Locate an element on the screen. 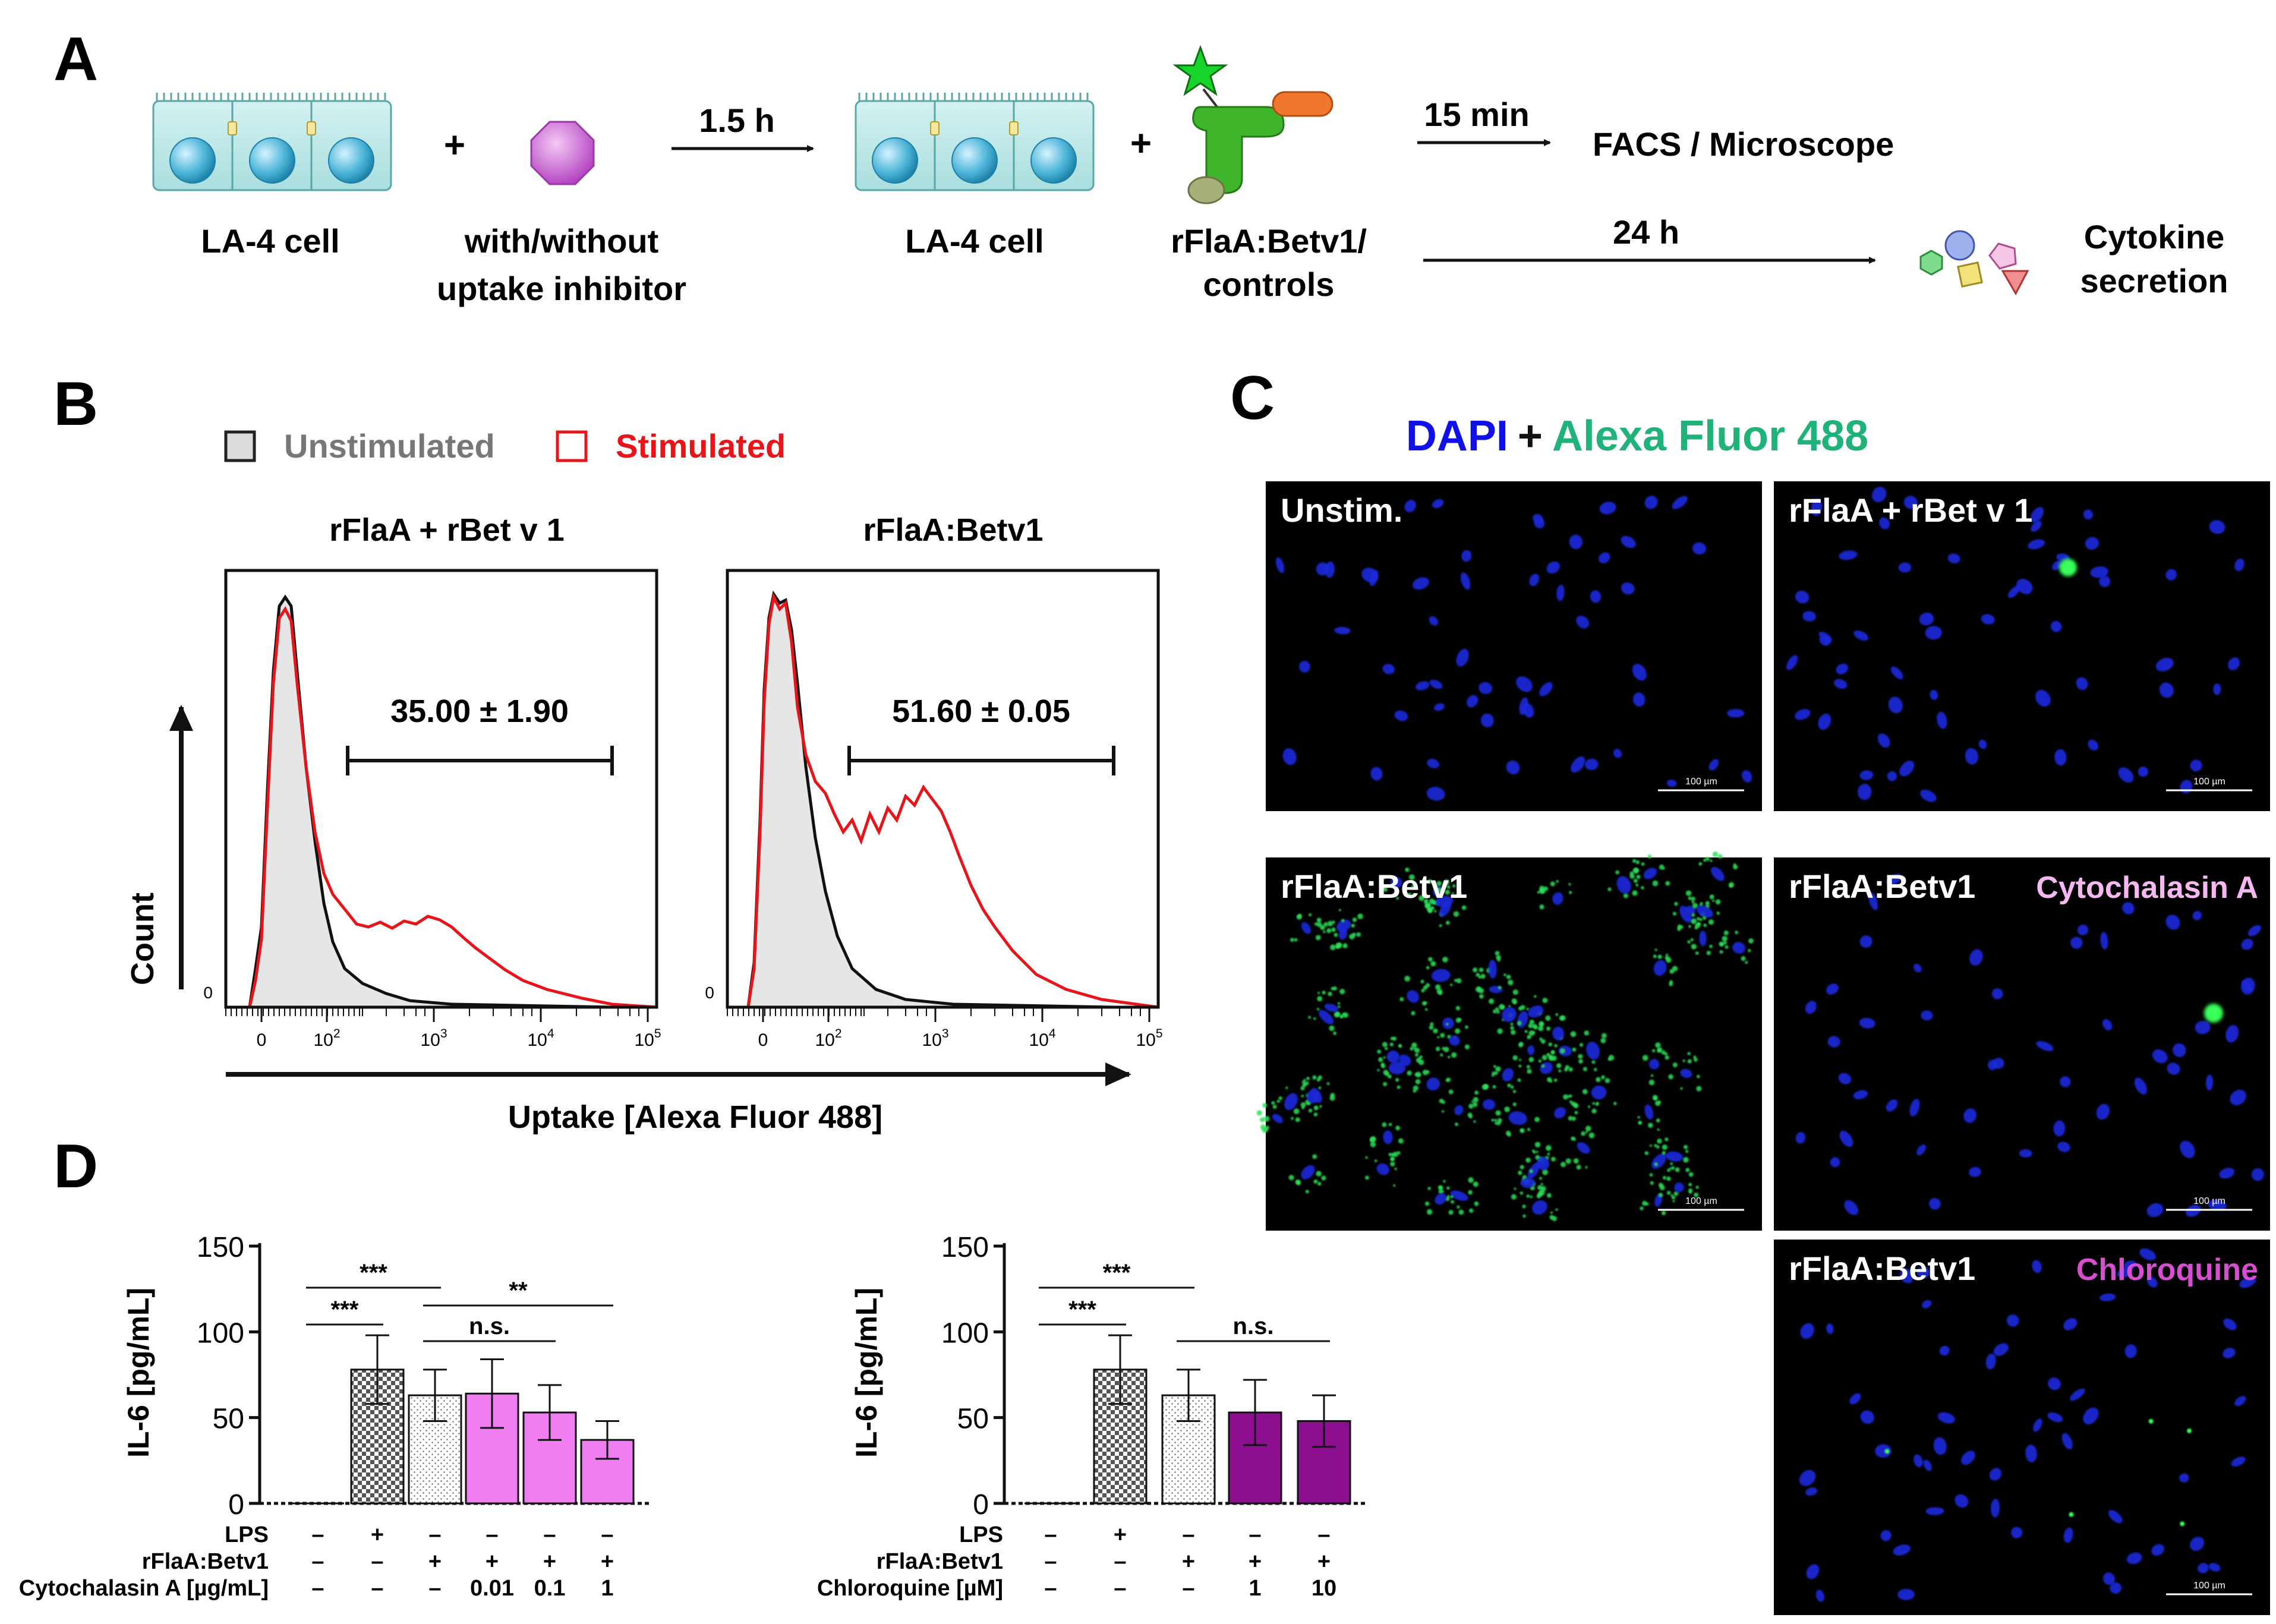 The image size is (2276, 1624). microscopy-header: DAPI + Alexa Fluor 488 is located at coordinates (1637, 436).